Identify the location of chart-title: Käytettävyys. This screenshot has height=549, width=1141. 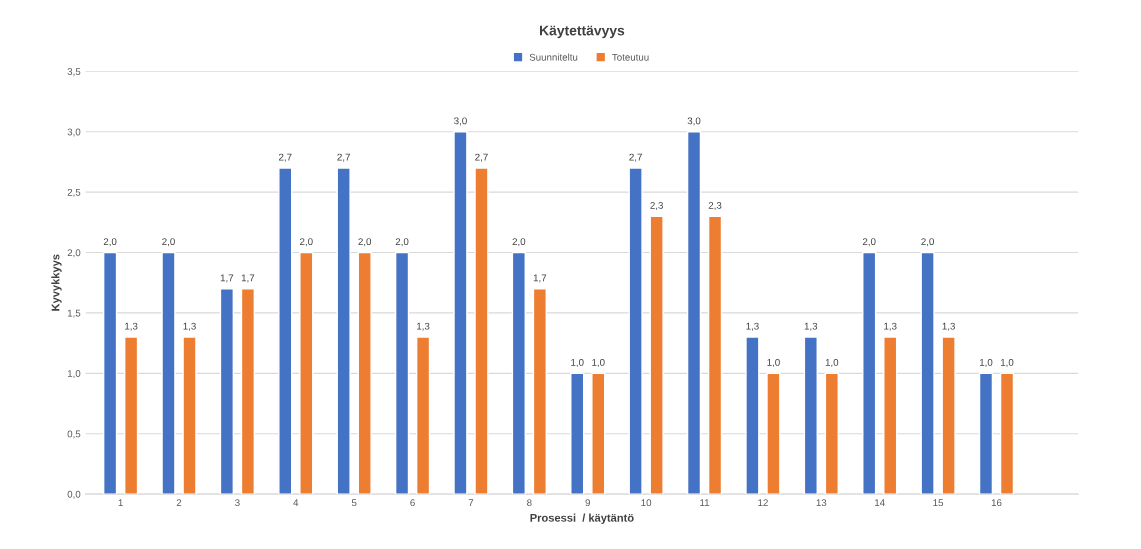
(582, 32).